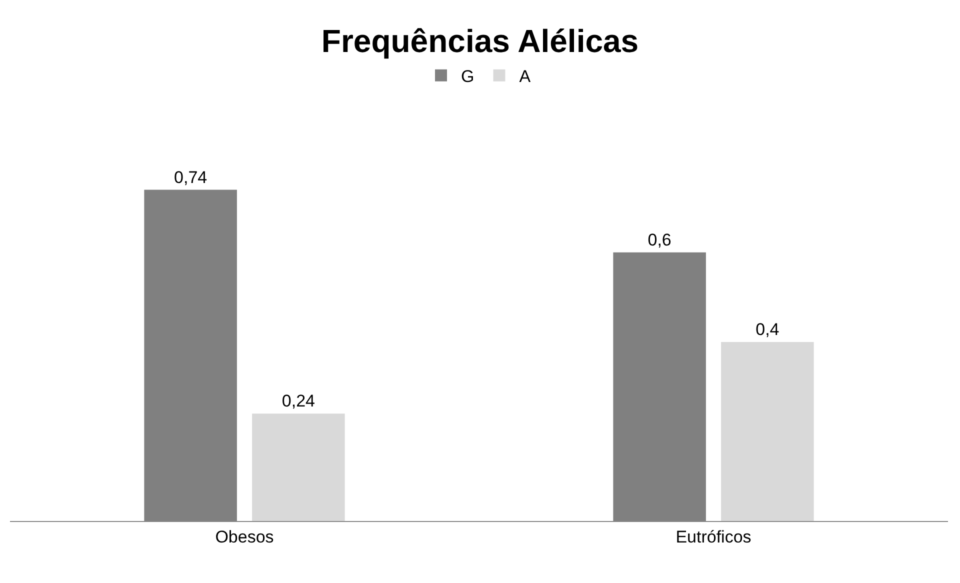 This screenshot has height=583, width=960. What do you see at coordinates (480, 41) in the screenshot?
I see `chart-title: Frequências Alélicas` at bounding box center [480, 41].